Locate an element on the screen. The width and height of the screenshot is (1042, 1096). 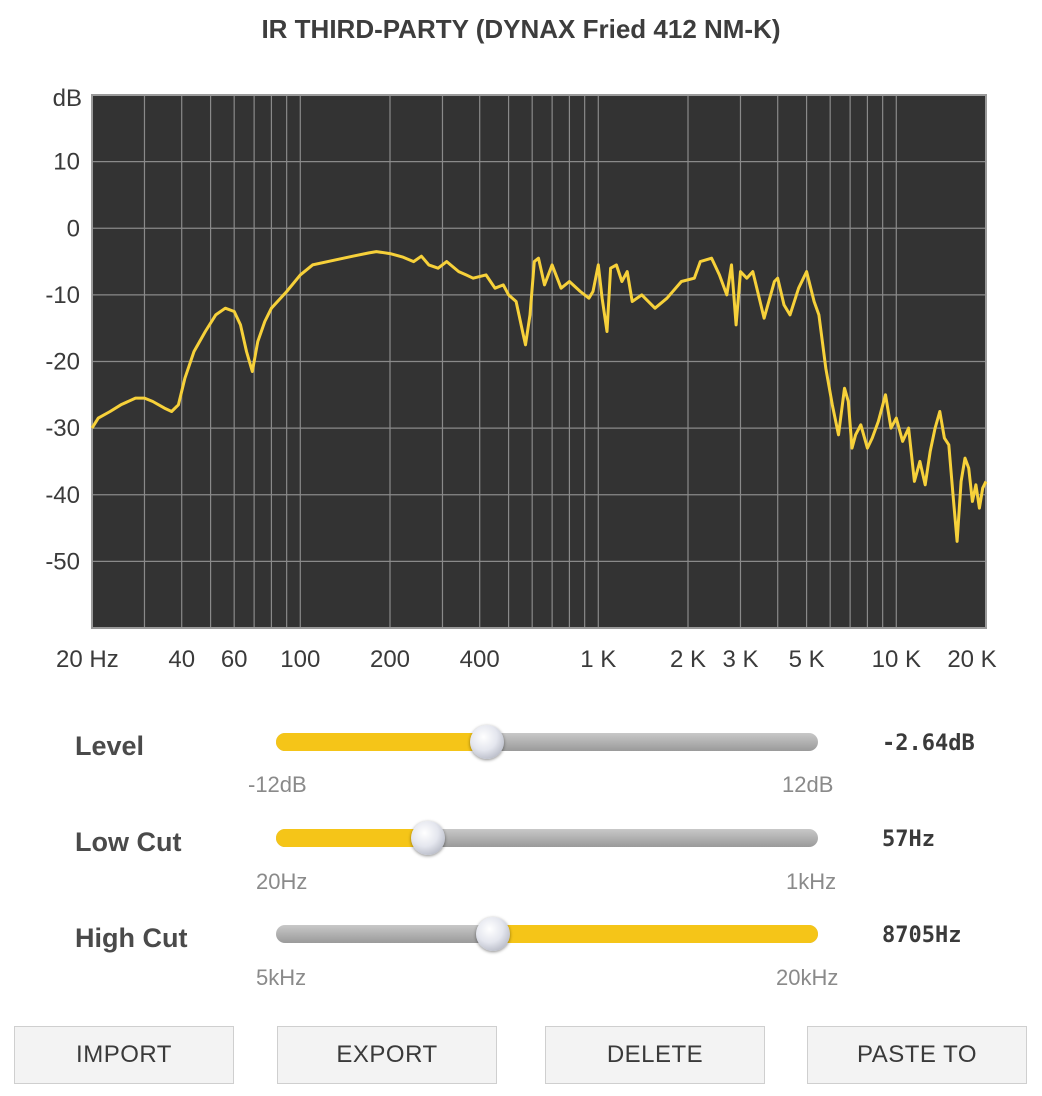
y-tick-label: -20 is located at coordinates (62, 362).